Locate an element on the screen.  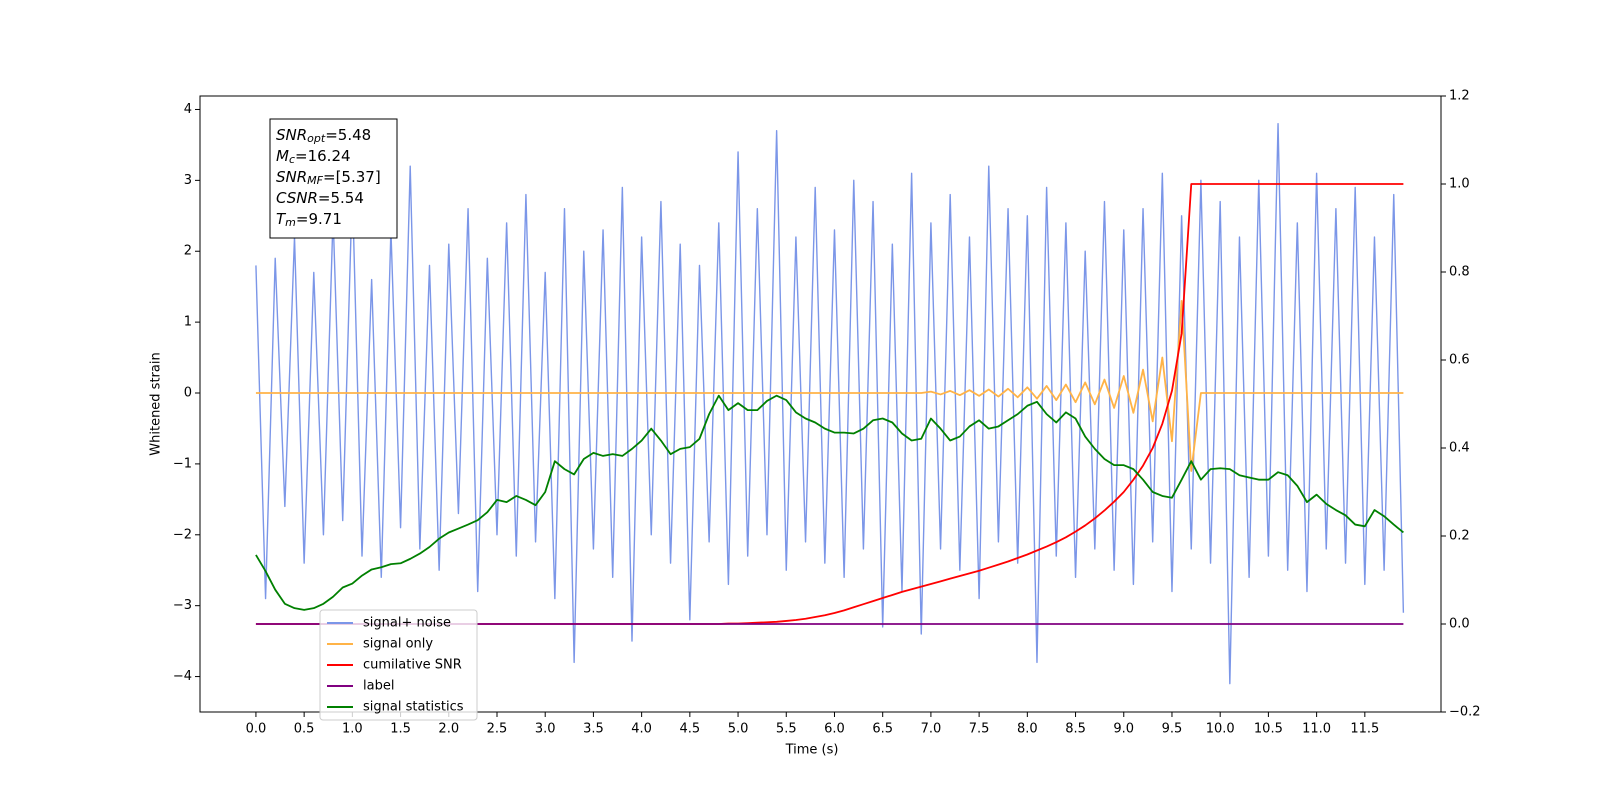
stat-line: SNRopt=5.48 is located at coordinates (323, 136).